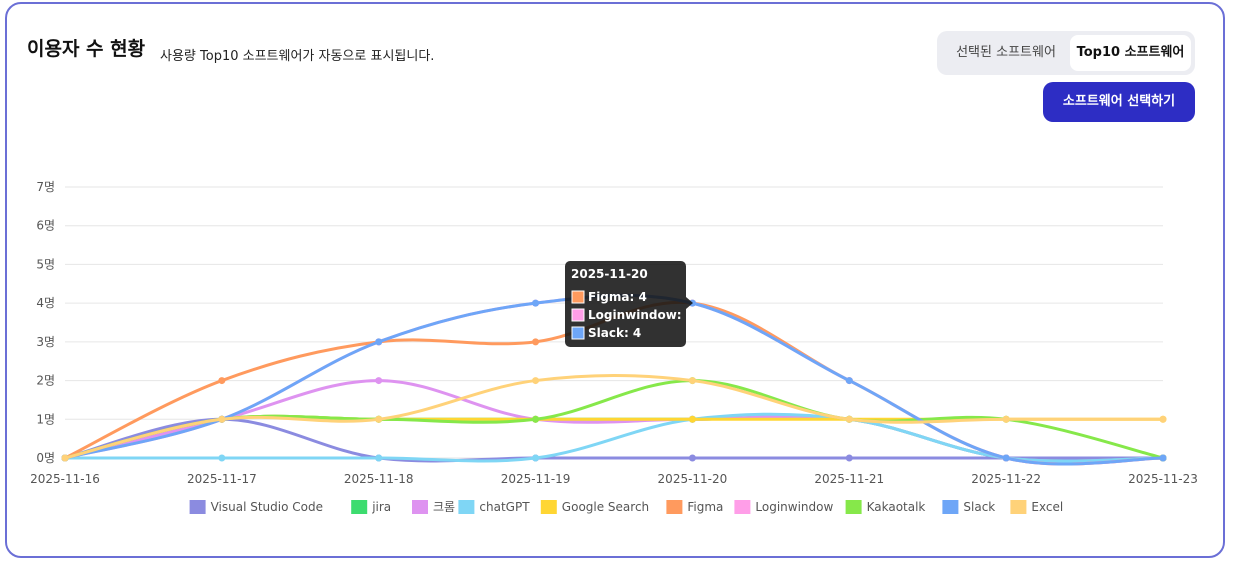 The image size is (1234, 571). What do you see at coordinates (45, 342) in the screenshot?
I see `y-tick-label: 3명` at bounding box center [45, 342].